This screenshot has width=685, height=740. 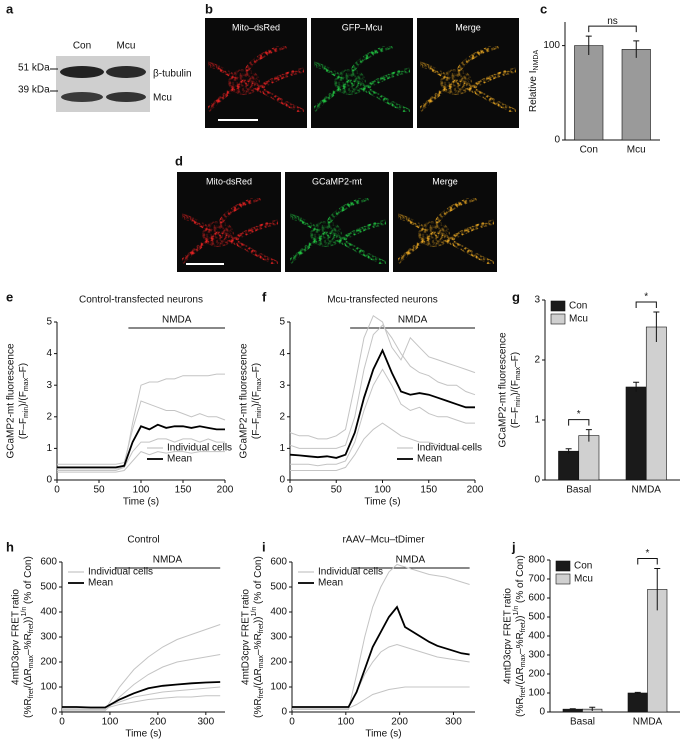 What do you see at coordinates (172, 74) in the screenshot?
I see `band-label: β-tubulin` at bounding box center [172, 74].